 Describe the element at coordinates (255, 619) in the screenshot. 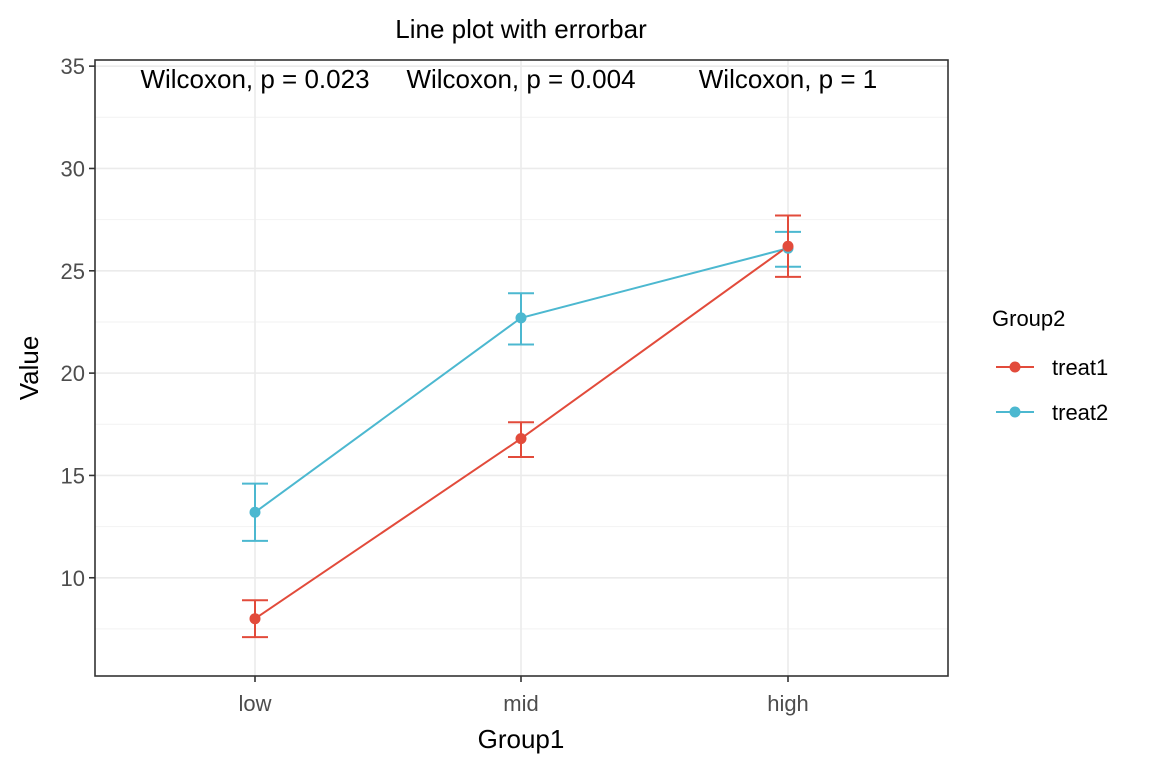

I see `point-treat1-low` at that location.